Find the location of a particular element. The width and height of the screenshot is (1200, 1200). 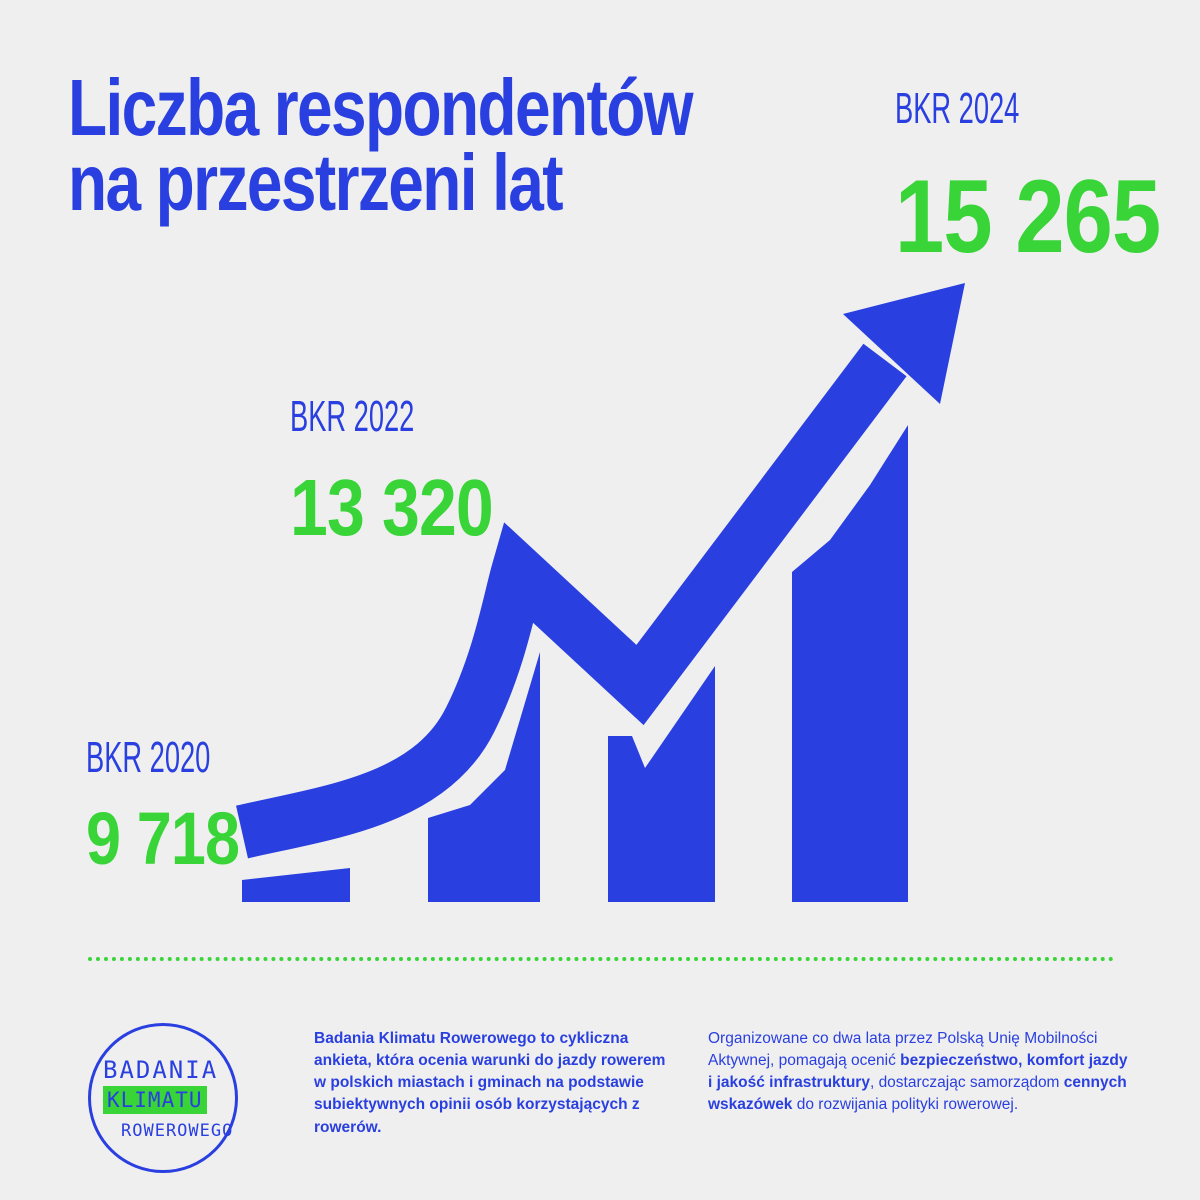

value-label-2022: 13 320 is located at coordinates (392, 507).